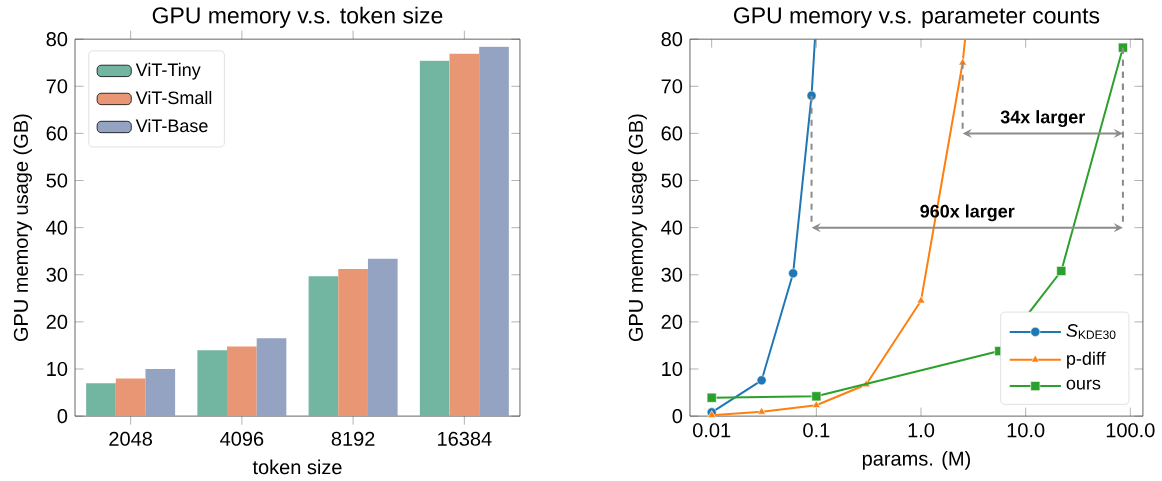  Describe the element at coordinates (168, 71) in the screenshot. I see `legend-label: ViT-Tiny` at that location.